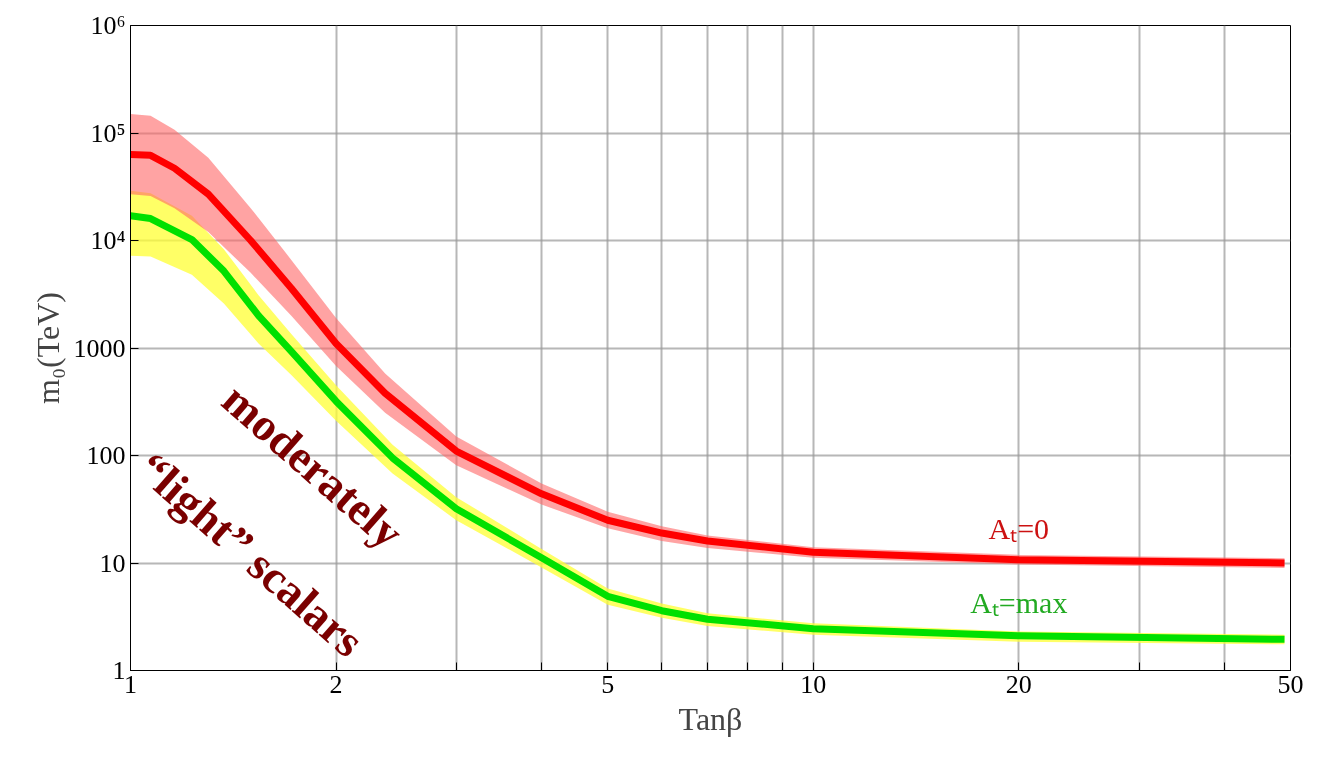  What do you see at coordinates (1019, 528) in the screenshot?
I see `annotation: Aₜ=0` at bounding box center [1019, 528].